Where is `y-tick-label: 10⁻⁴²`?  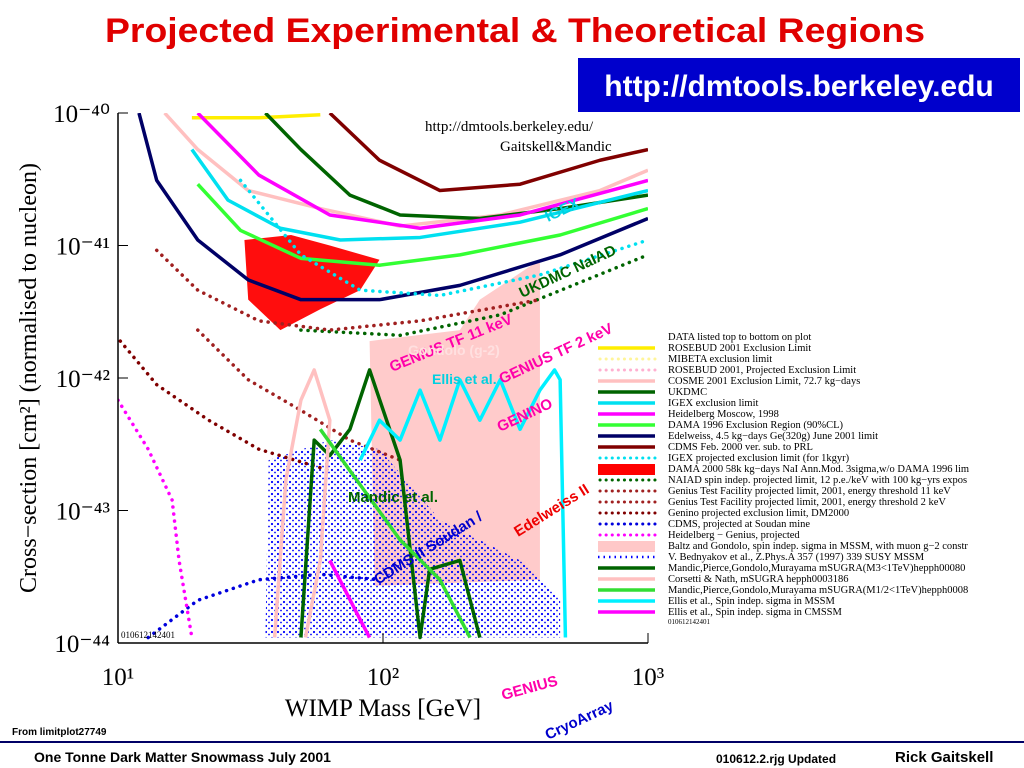
y-tick-label: 10⁻⁴² is located at coordinates (83, 379).